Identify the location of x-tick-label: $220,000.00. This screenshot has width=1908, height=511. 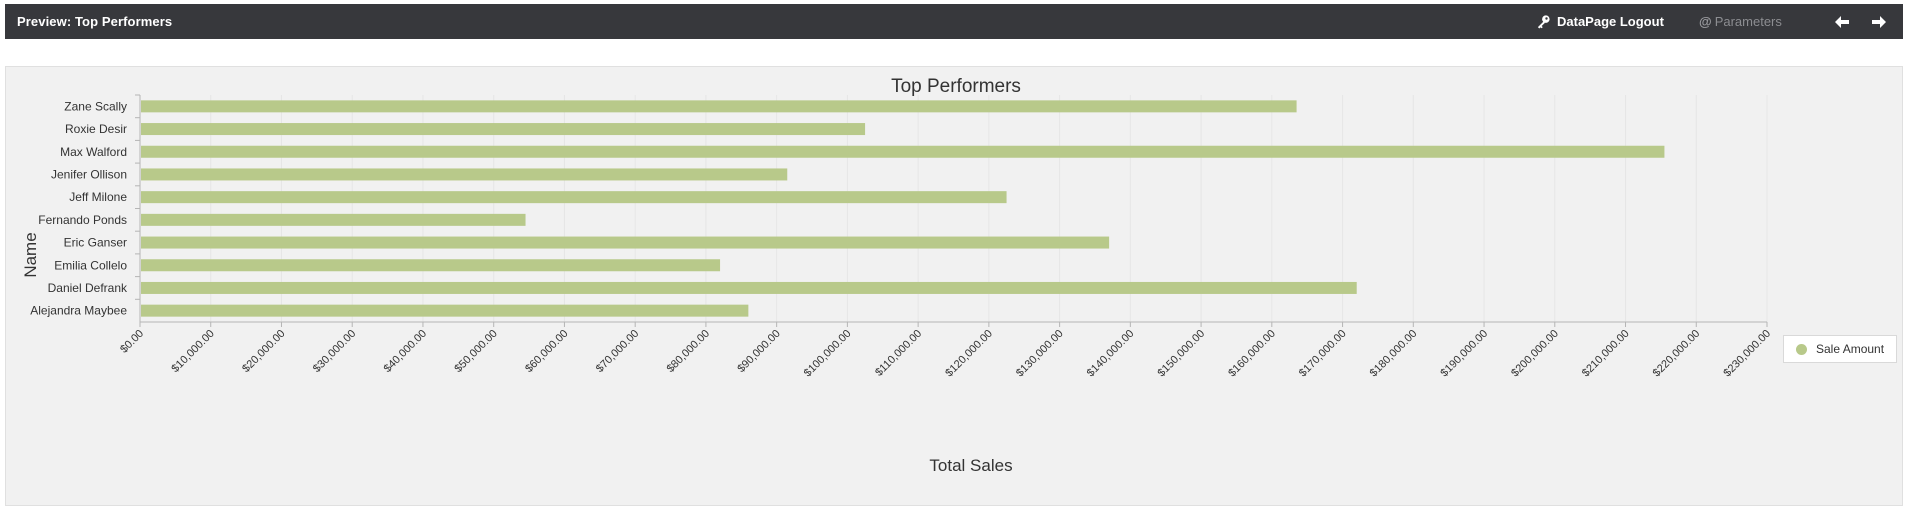
(1677, 354).